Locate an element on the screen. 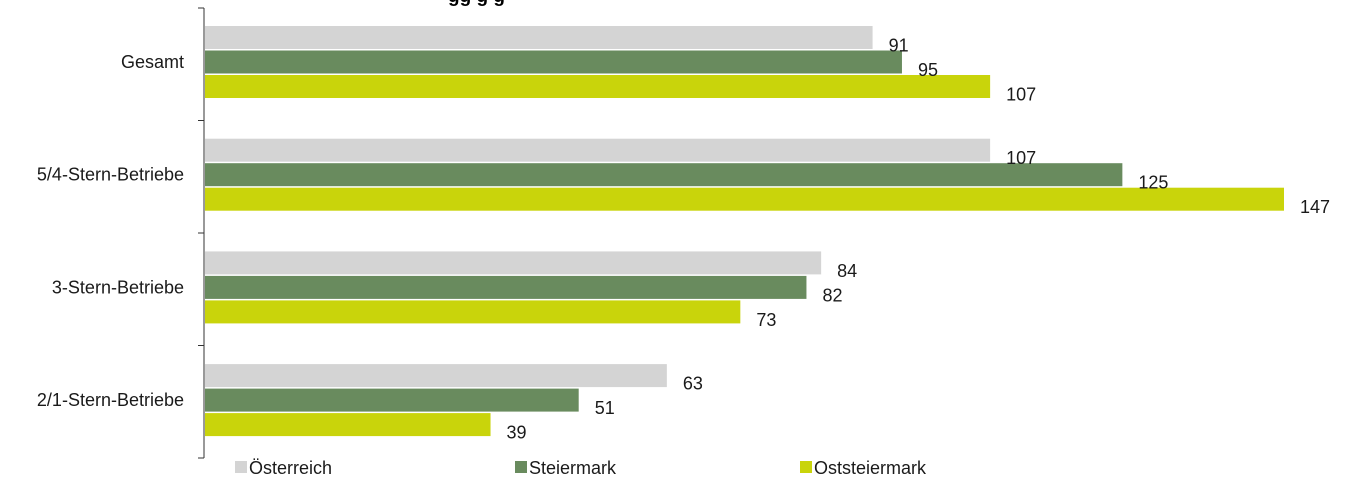  legend: Österreich Steiermark Oststeiermark is located at coordinates (581, 468).